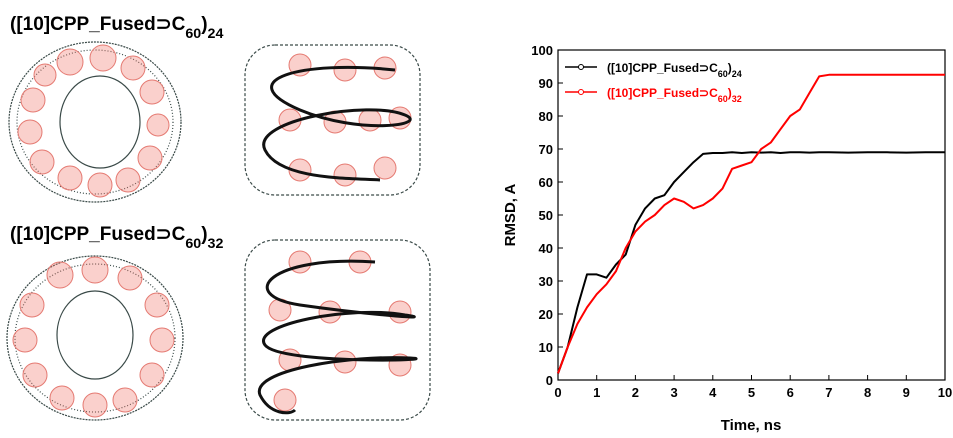 The height and width of the screenshot is (438, 953). Describe the element at coordinates (546, 347) in the screenshot. I see `y-tick-label: 10` at that location.